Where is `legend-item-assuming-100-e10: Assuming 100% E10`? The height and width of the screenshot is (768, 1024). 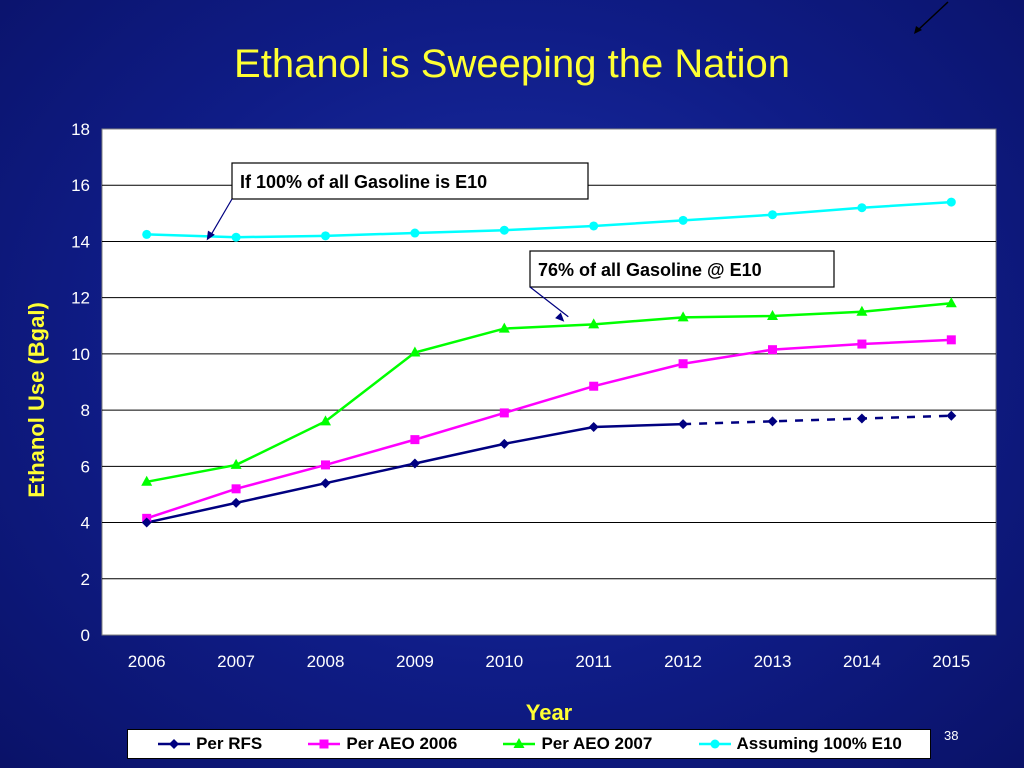 legend-item-assuming-100-e10: Assuming 100% E10 is located at coordinates (799, 744).